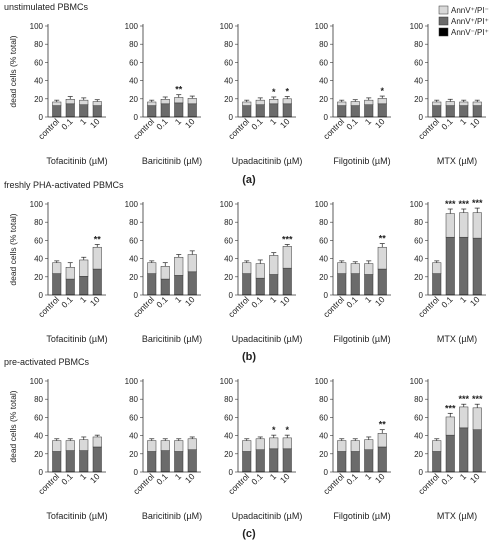 This screenshot has height=550, width=499. What do you see at coordinates (443, 32) in the screenshot?
I see `legend-swatch` at bounding box center [443, 32].